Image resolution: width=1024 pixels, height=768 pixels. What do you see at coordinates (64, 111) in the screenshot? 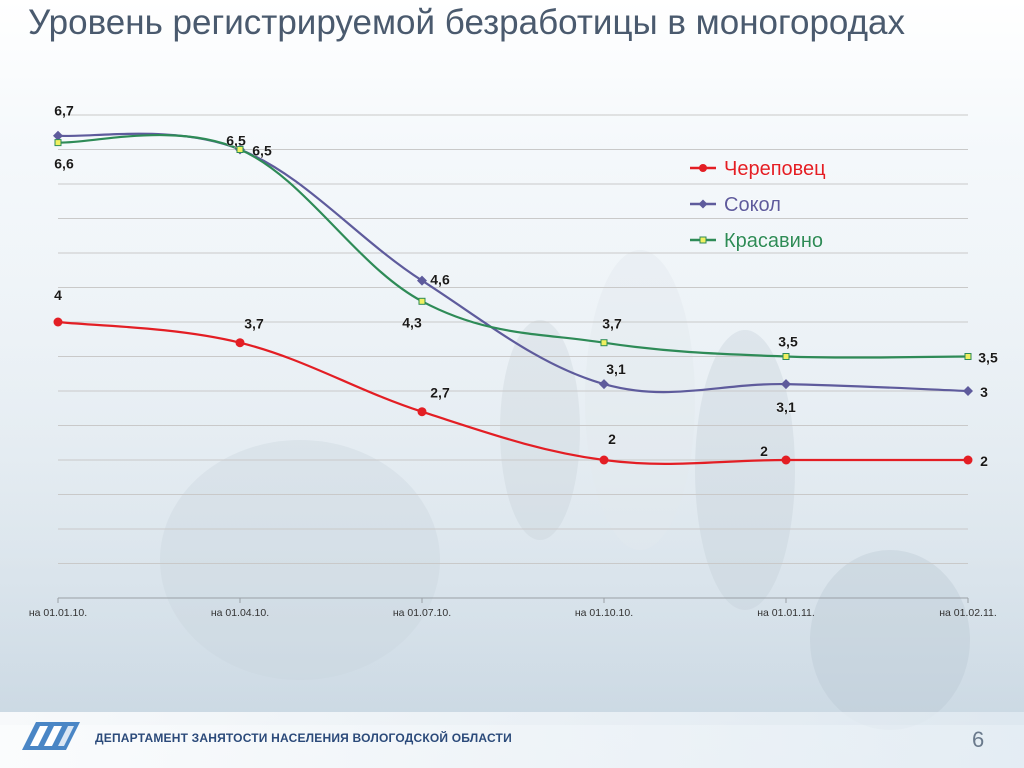
I see `data-label: 6,7` at bounding box center [64, 111].